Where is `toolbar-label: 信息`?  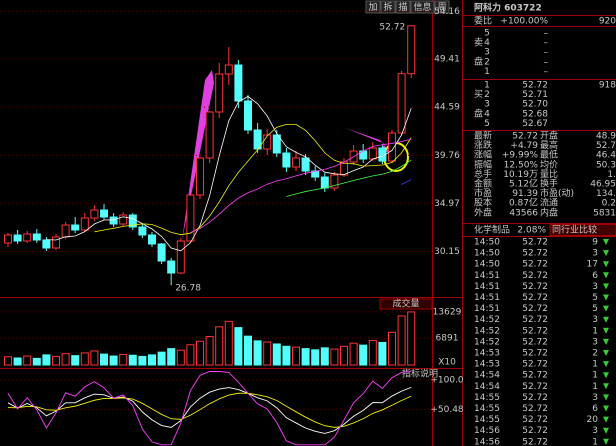
toolbar-label: 信息 is located at coordinates (422, 7).